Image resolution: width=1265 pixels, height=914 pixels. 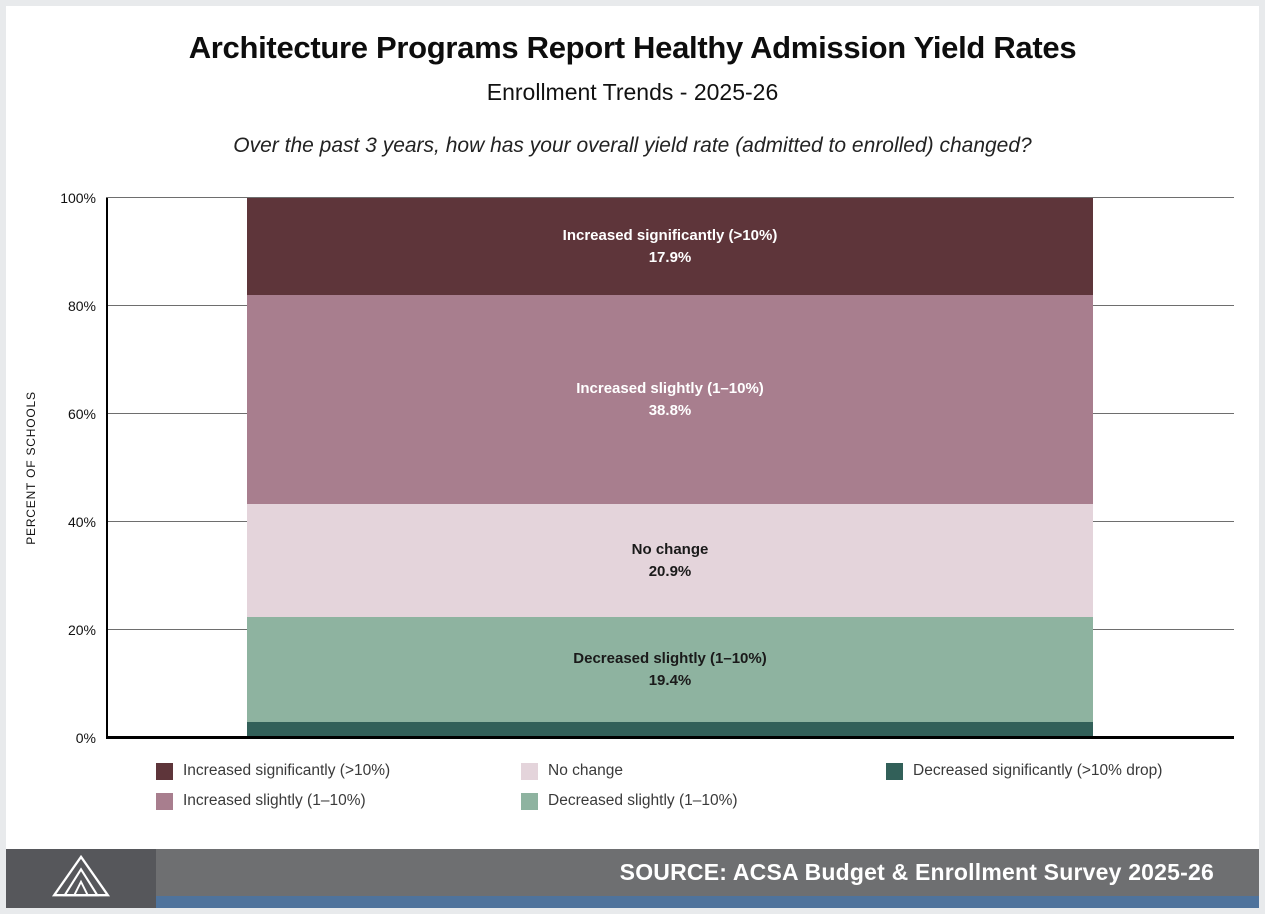 I want to click on legend-item: Decreased slightly (1–10%), so click(x=703, y=801).